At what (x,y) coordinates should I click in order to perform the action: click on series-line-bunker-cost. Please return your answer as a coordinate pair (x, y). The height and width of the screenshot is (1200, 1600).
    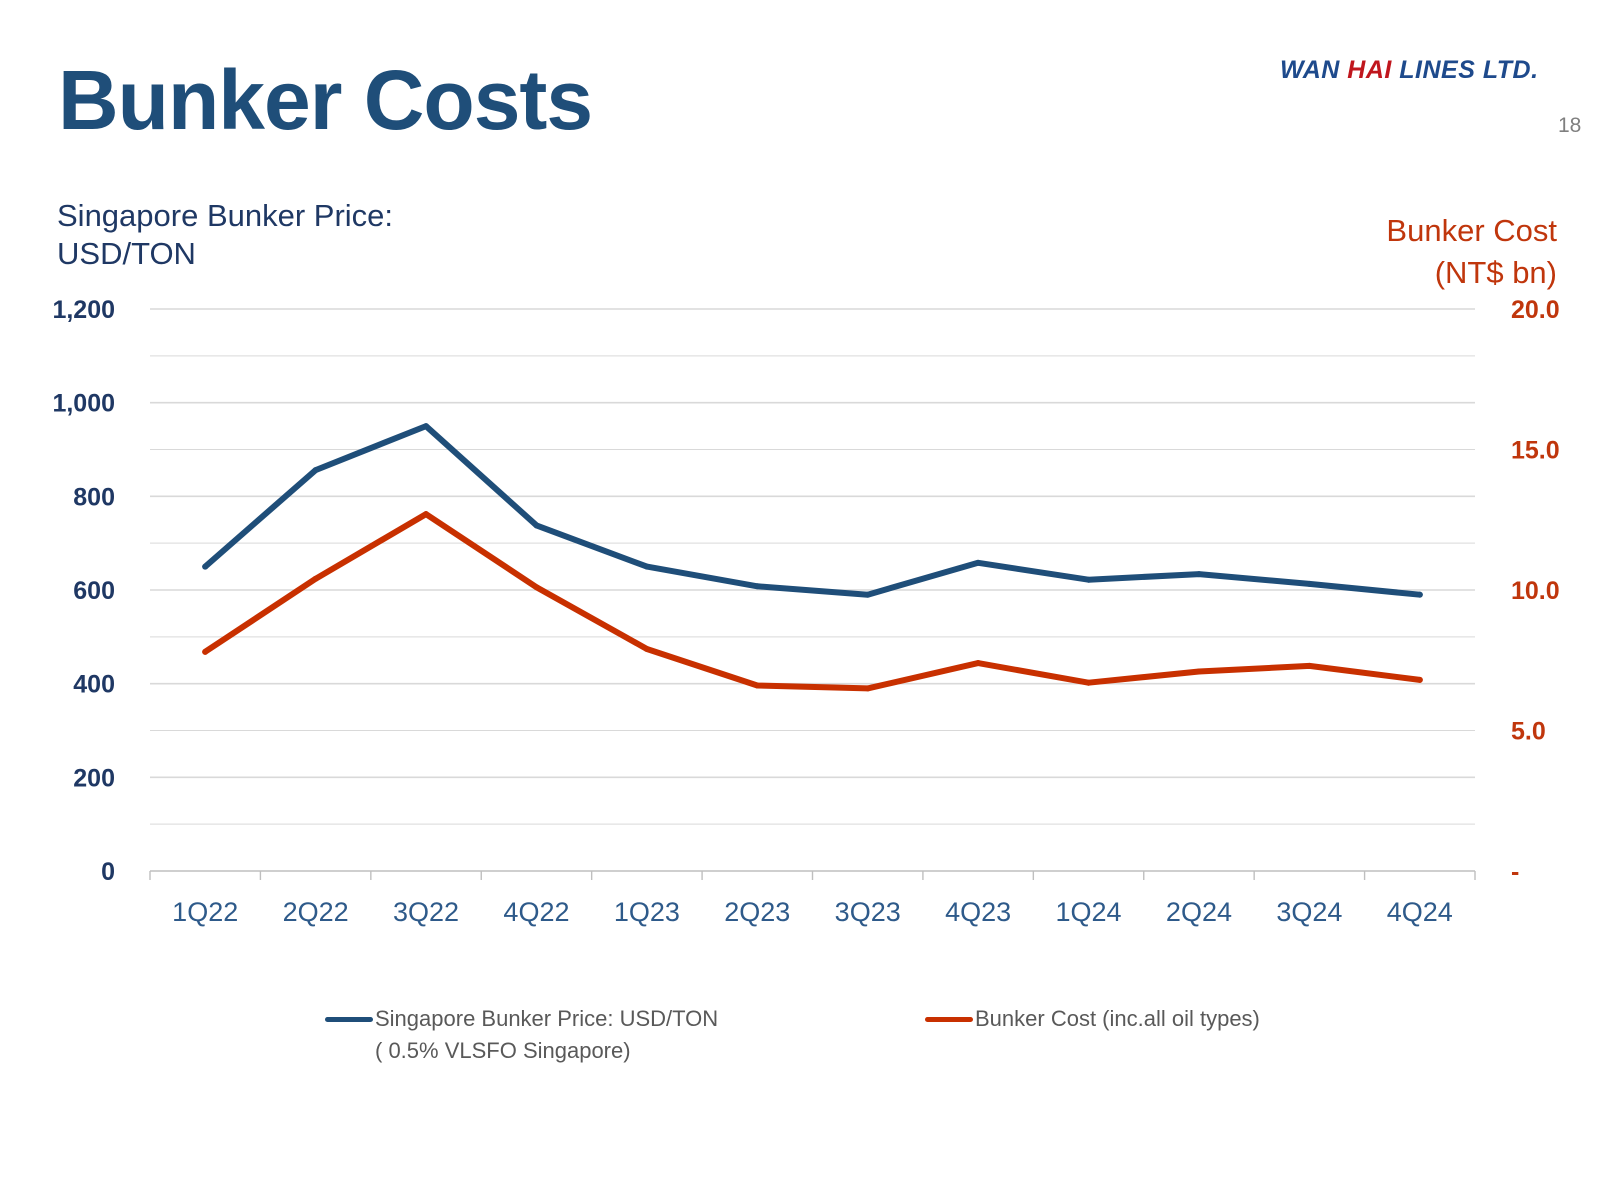
    Looking at the image, I should click on (812, 601).